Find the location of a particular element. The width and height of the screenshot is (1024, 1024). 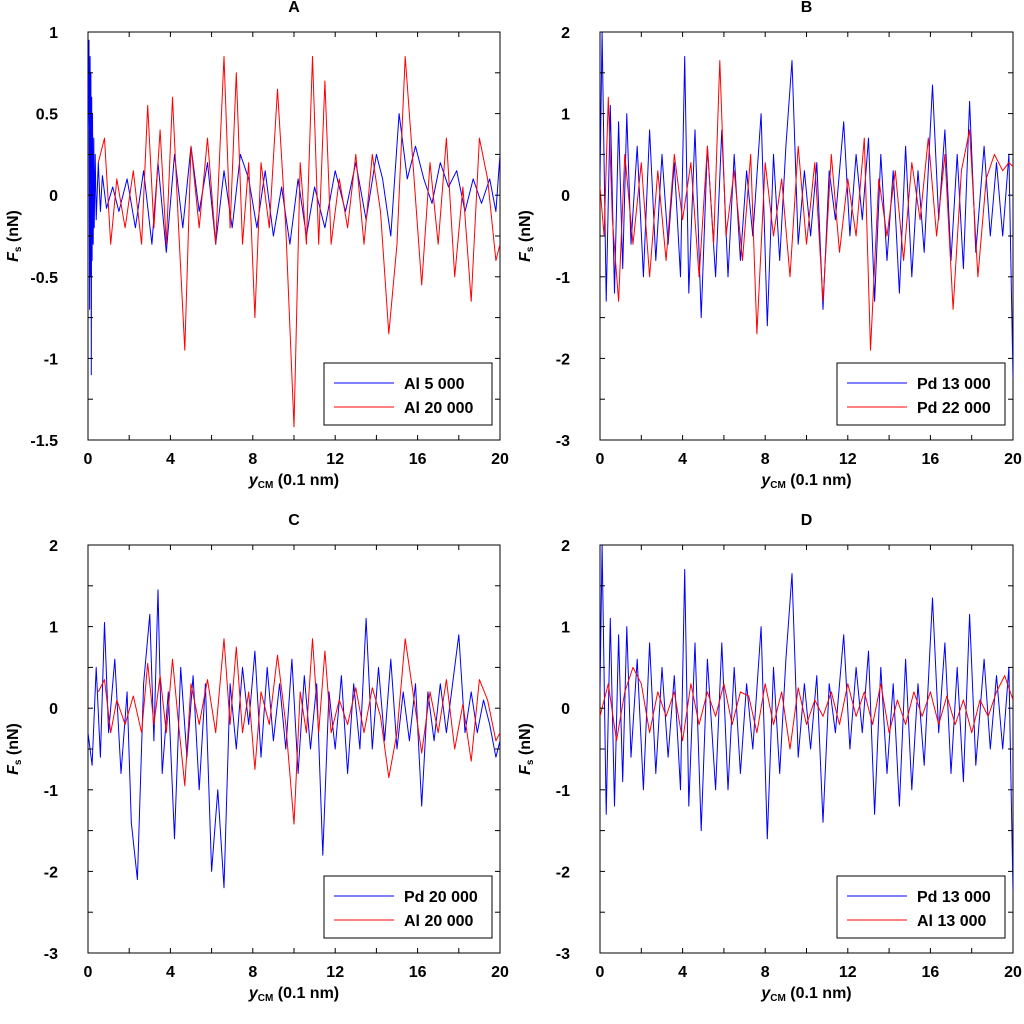

legend-label: Al 5 000 is located at coordinates (434, 384).